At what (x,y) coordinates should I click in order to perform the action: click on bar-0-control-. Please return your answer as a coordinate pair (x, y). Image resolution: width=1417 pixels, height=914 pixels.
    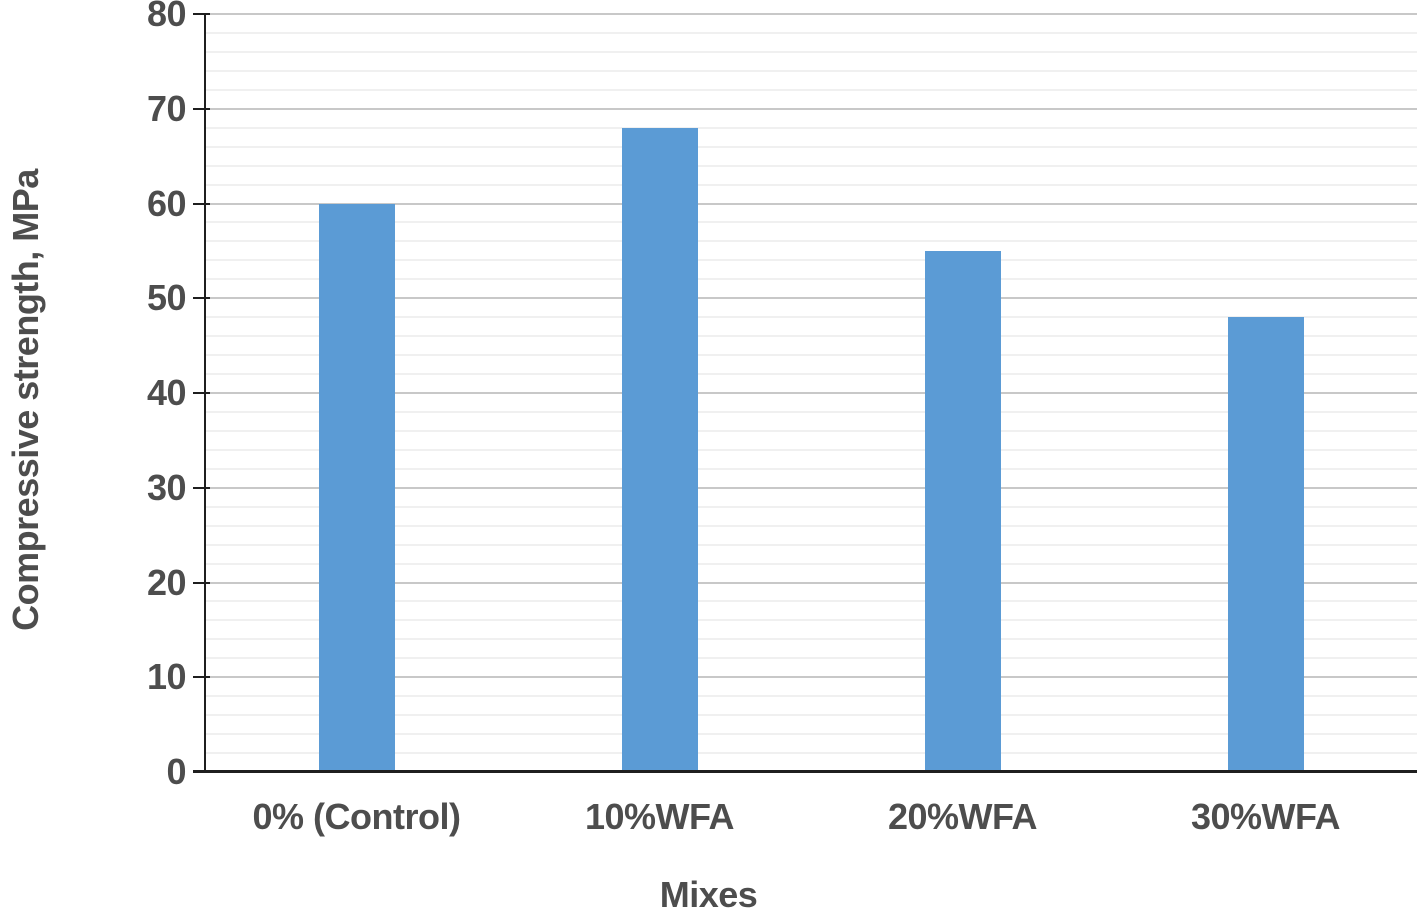
    Looking at the image, I should click on (356, 487).